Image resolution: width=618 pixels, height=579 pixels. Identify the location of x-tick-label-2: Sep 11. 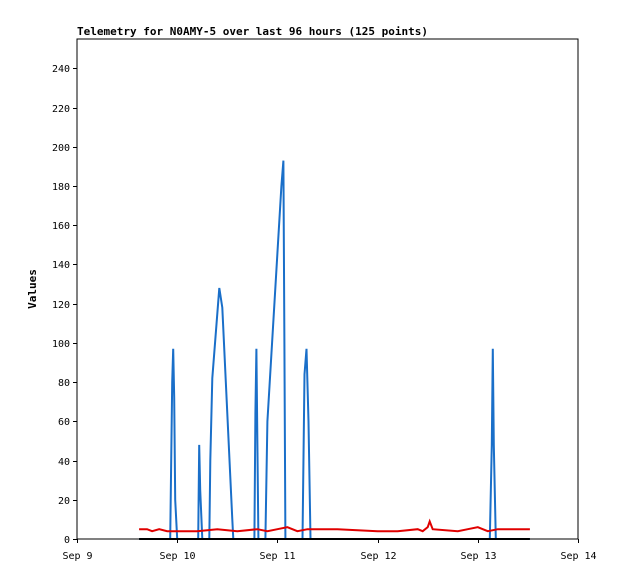
(277, 556).